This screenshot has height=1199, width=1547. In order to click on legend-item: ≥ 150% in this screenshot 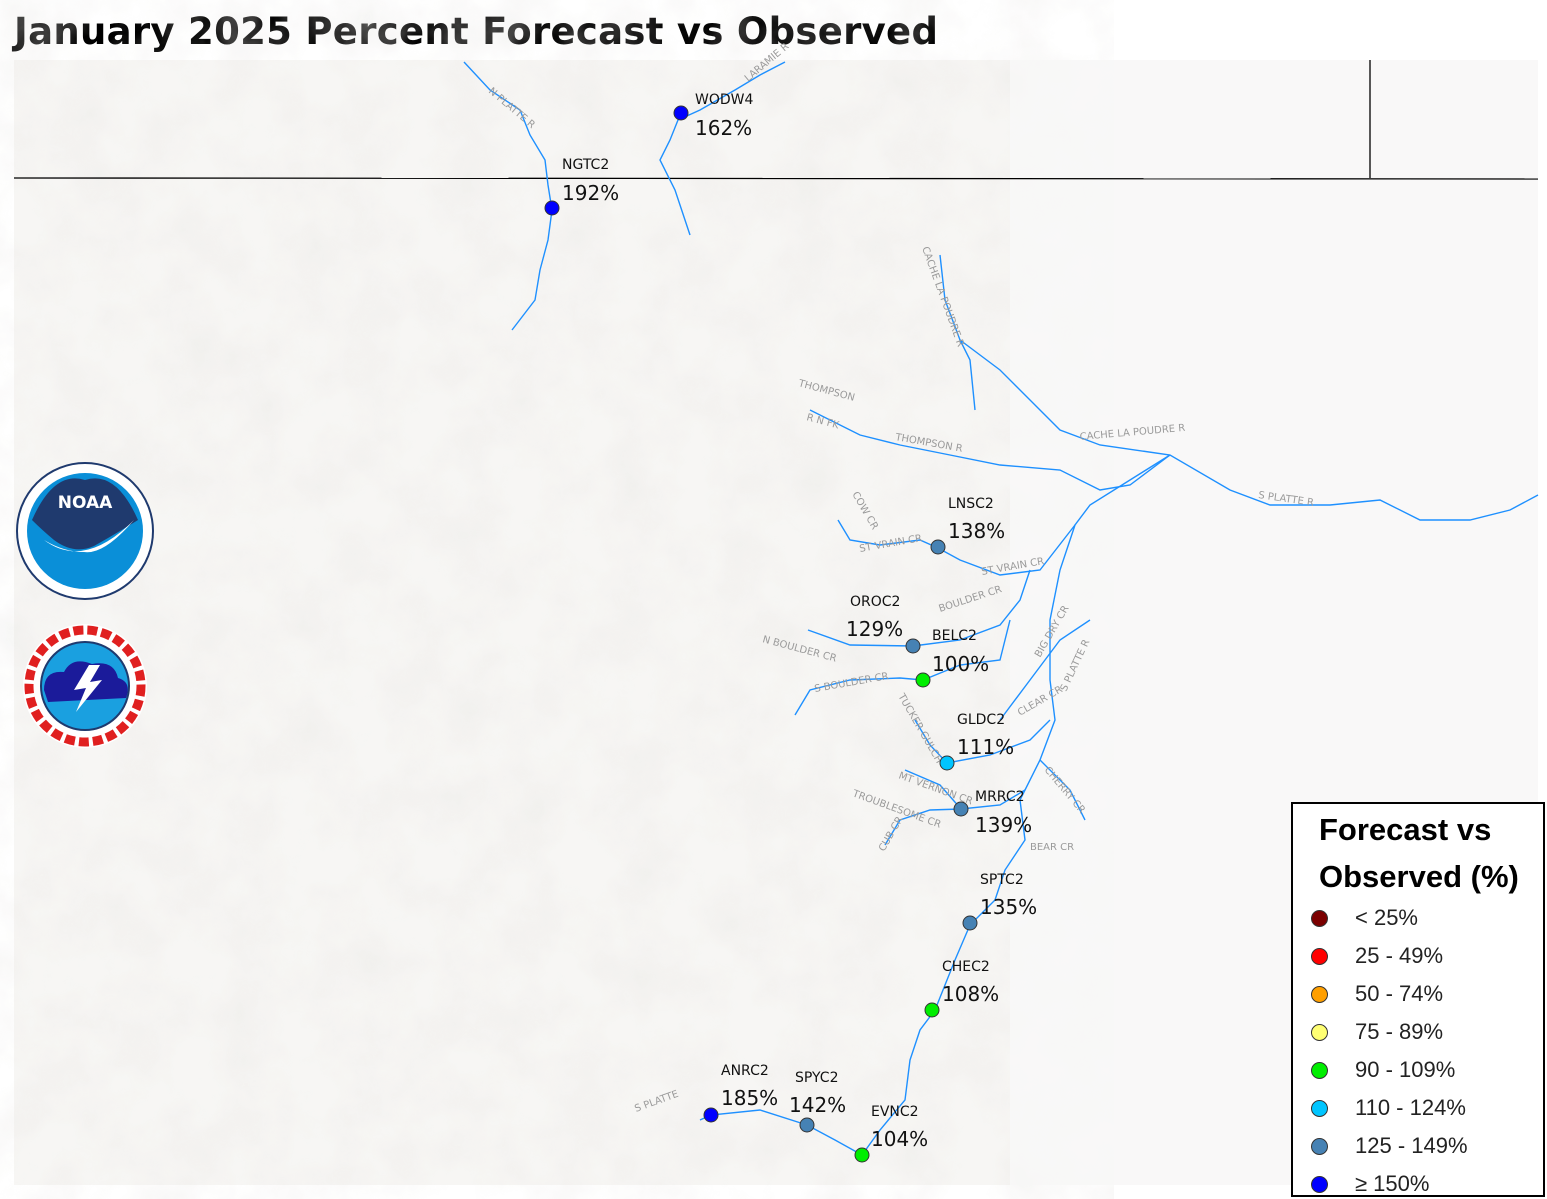, I will do `click(1370, 1184)`.